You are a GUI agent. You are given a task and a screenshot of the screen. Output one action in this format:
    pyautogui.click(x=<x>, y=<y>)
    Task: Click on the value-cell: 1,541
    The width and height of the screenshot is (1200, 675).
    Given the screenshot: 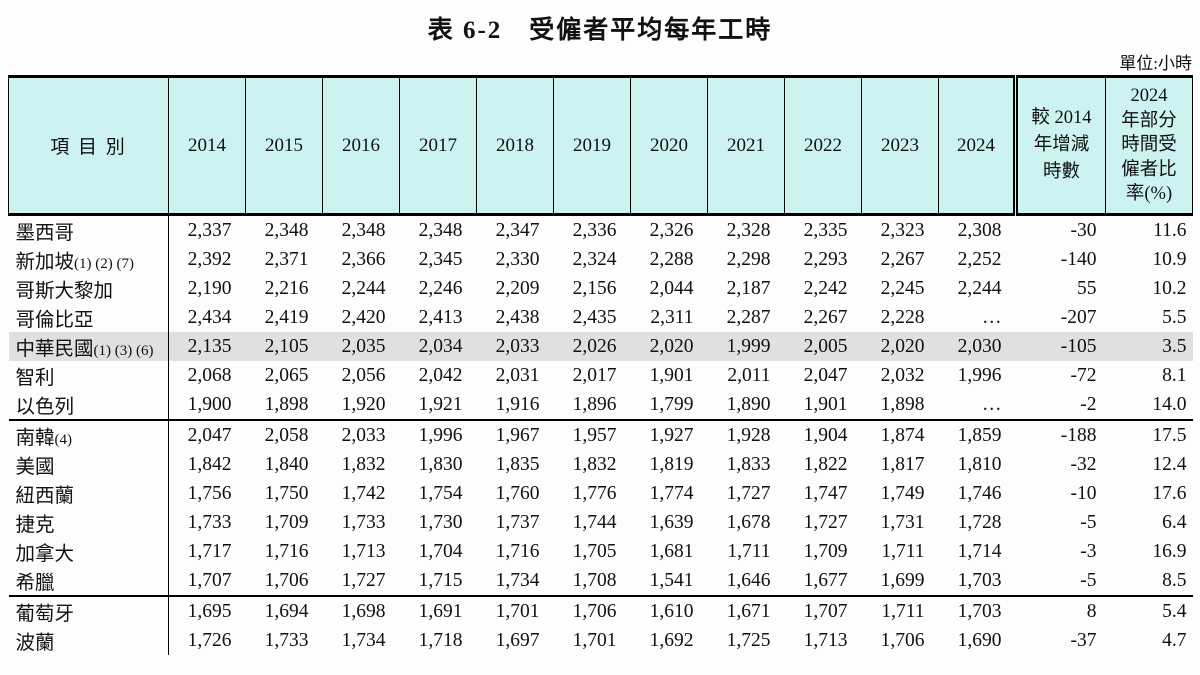 What is the action you would take?
    pyautogui.click(x=669, y=581)
    